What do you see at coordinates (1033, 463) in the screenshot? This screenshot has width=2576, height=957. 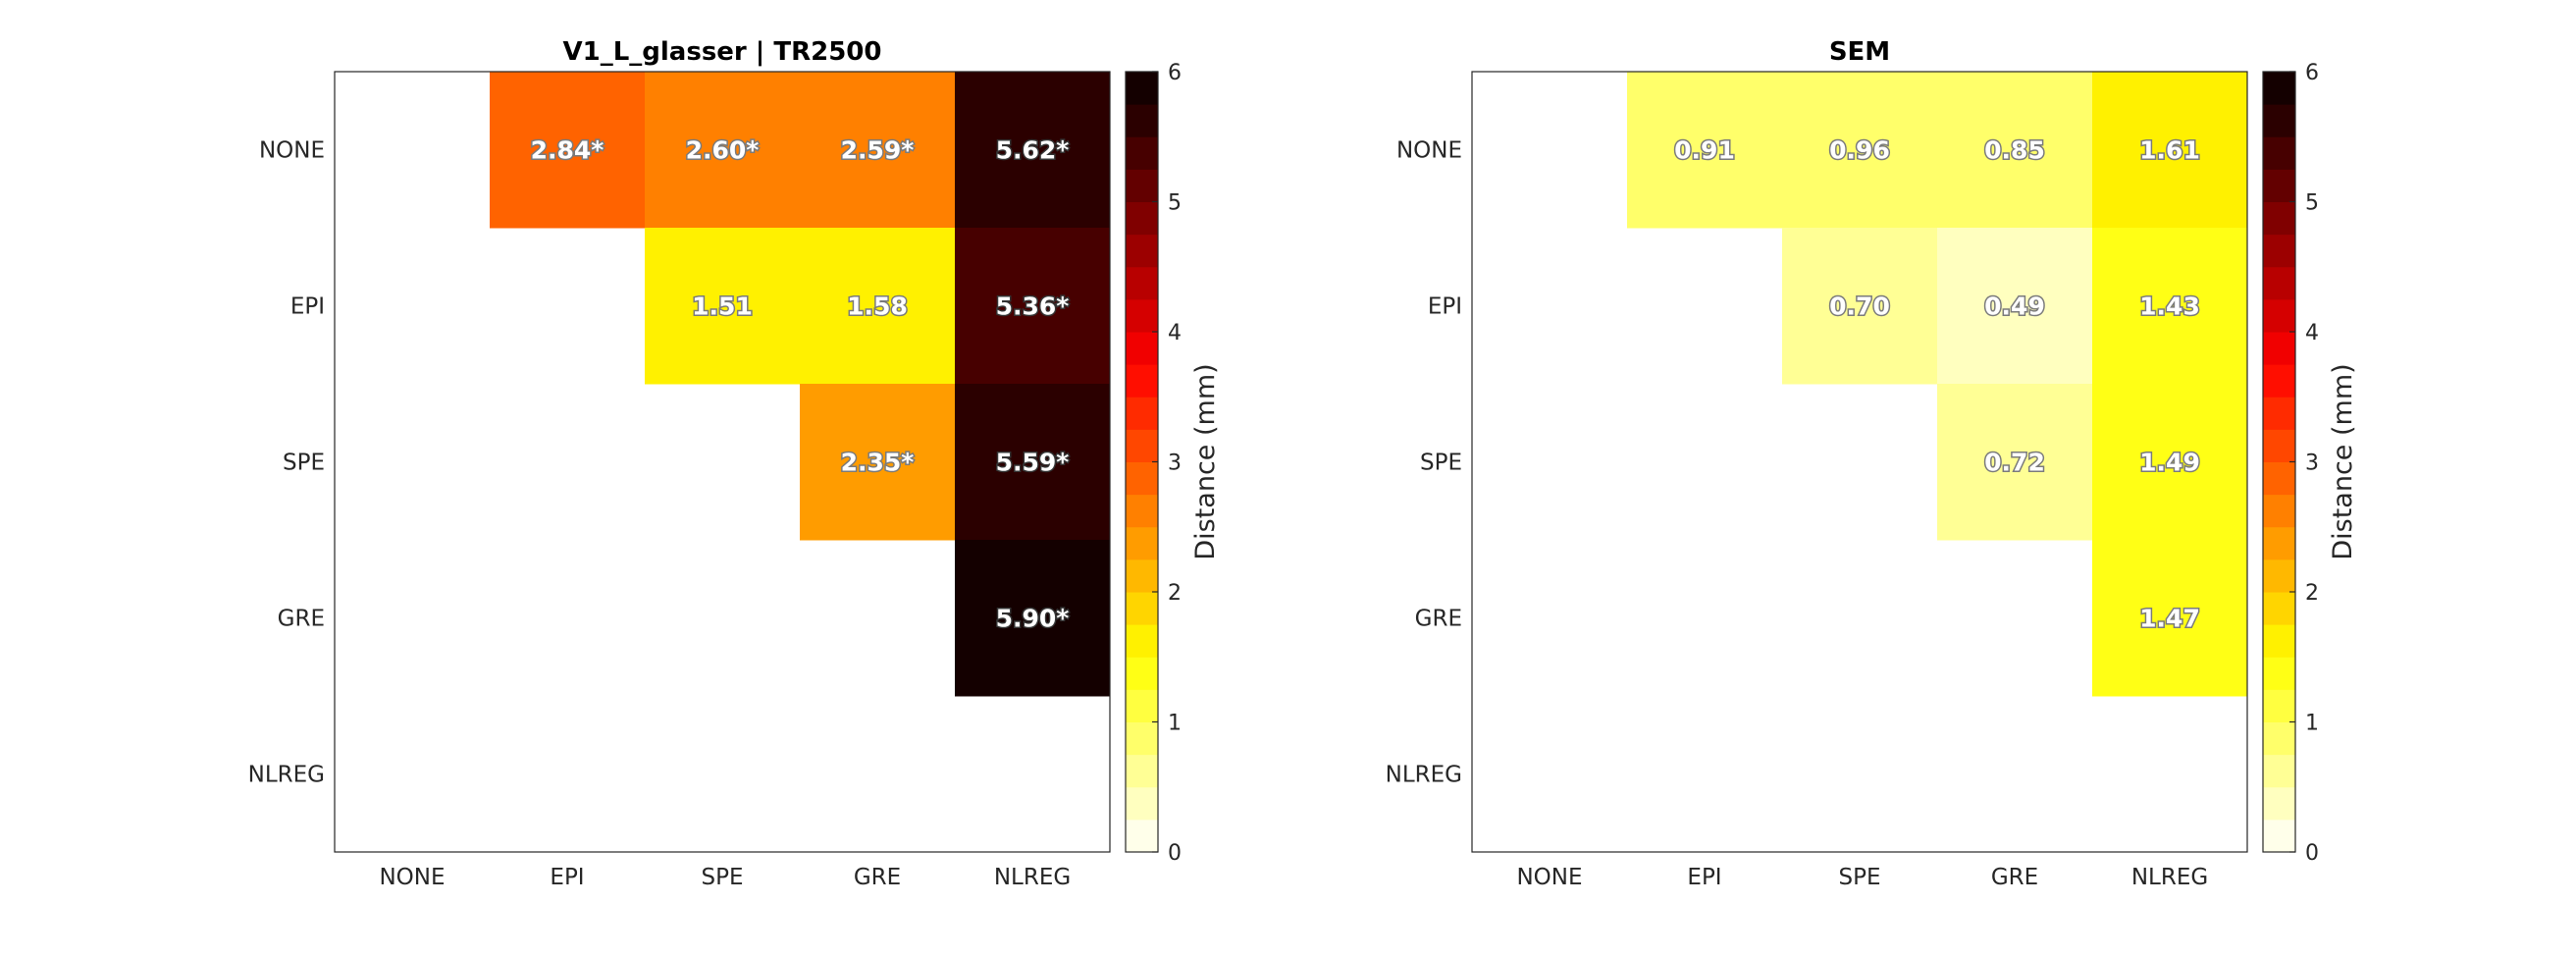 I see `cell-value-label: 5.59*` at bounding box center [1033, 463].